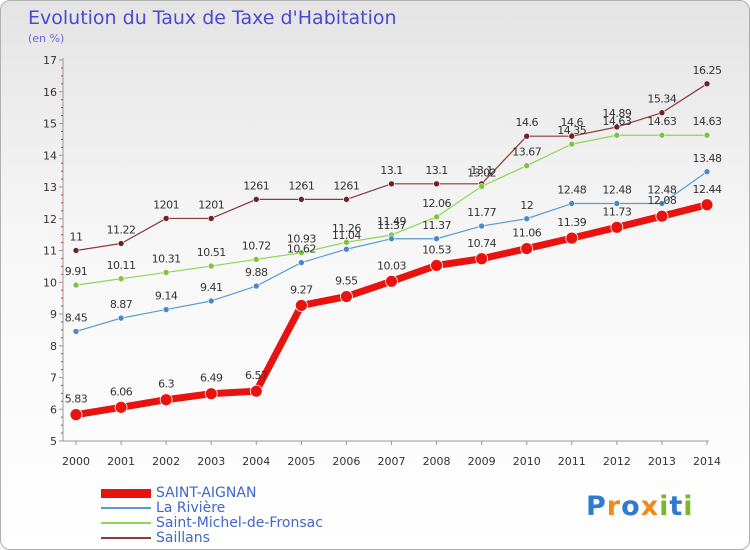 Image resolution: width=750 pixels, height=550 pixels. Describe the element at coordinates (121, 391) in the screenshot. I see `data-label: 6.06` at that location.